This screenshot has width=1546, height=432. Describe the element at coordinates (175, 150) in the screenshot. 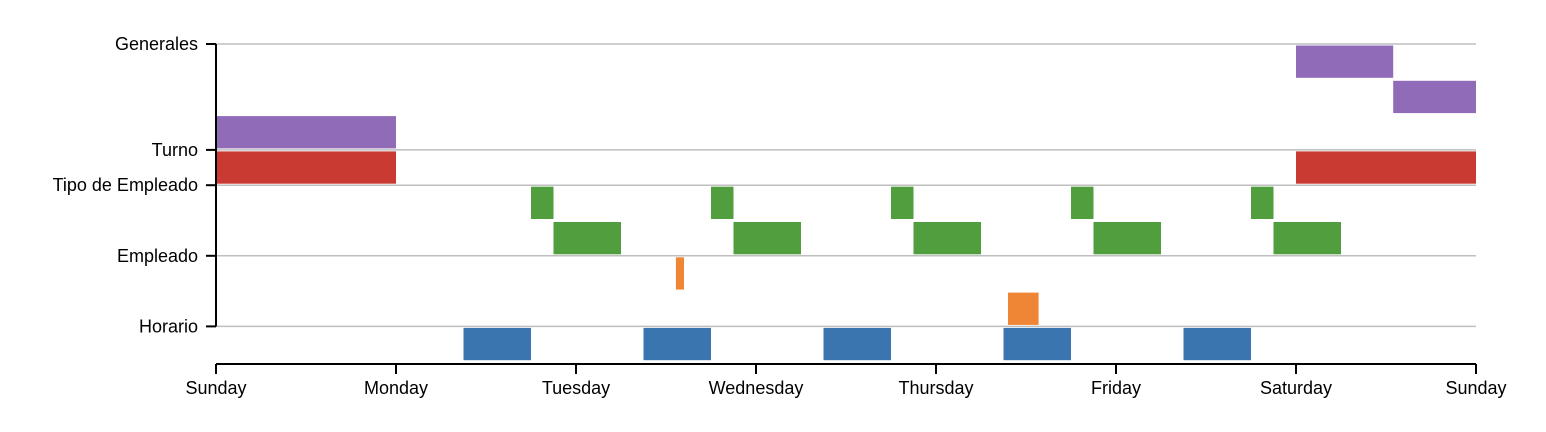

I see `y-tick-label: Turno` at that location.